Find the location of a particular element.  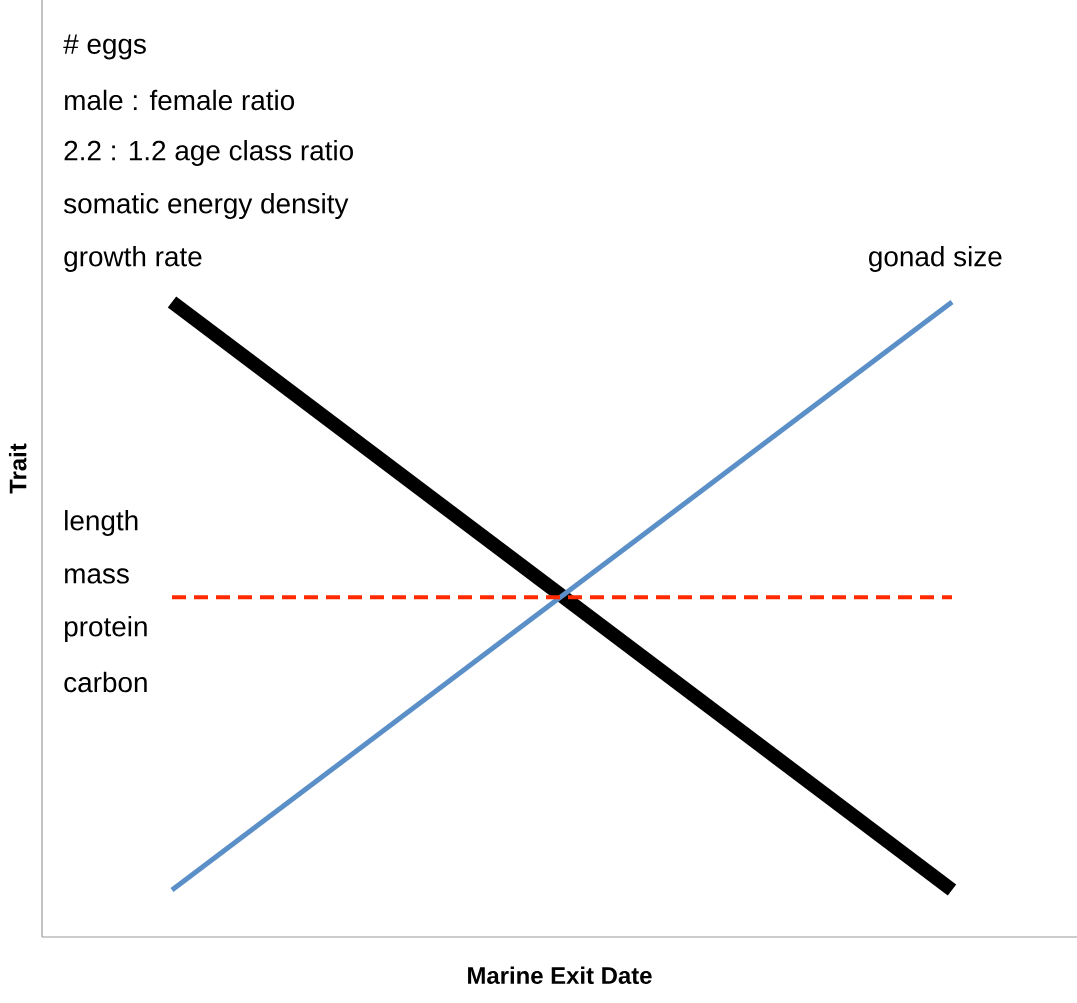

annotation: mass is located at coordinates (97, 576).